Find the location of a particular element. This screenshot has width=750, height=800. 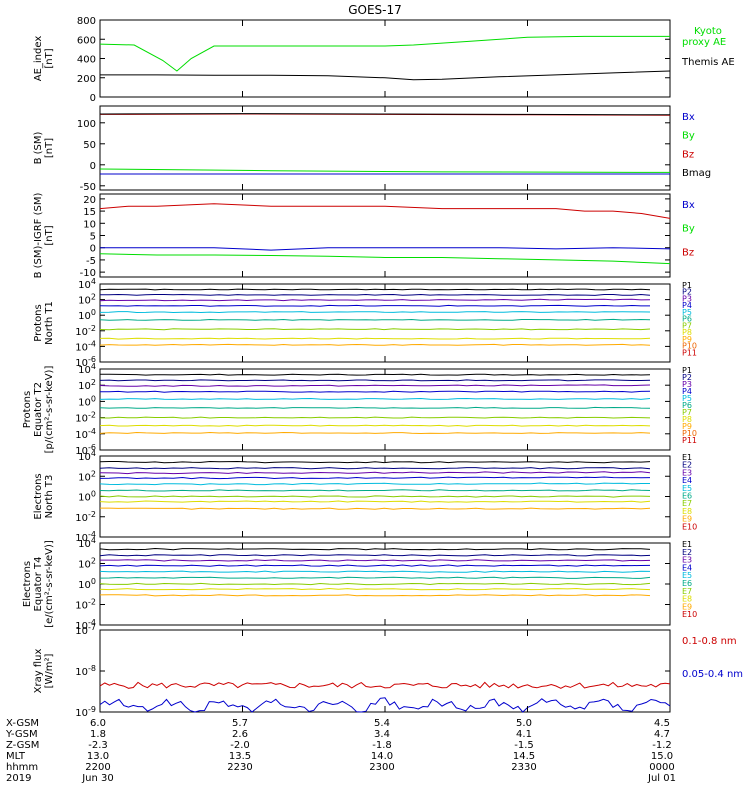

y-tick-label: 5 is located at coordinates (93, 237).